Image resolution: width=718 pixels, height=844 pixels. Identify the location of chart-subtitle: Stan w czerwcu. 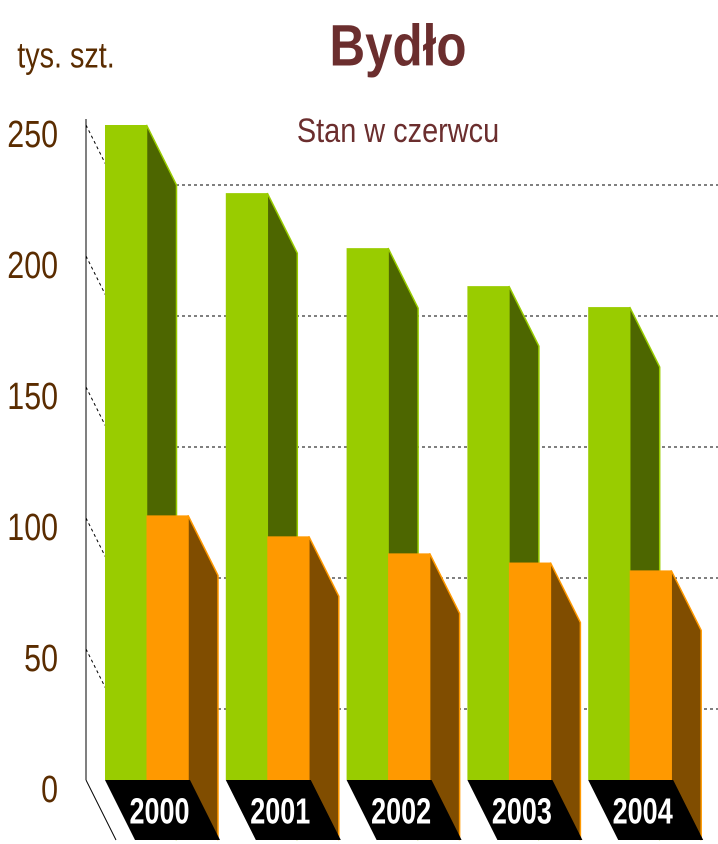
(398, 130).